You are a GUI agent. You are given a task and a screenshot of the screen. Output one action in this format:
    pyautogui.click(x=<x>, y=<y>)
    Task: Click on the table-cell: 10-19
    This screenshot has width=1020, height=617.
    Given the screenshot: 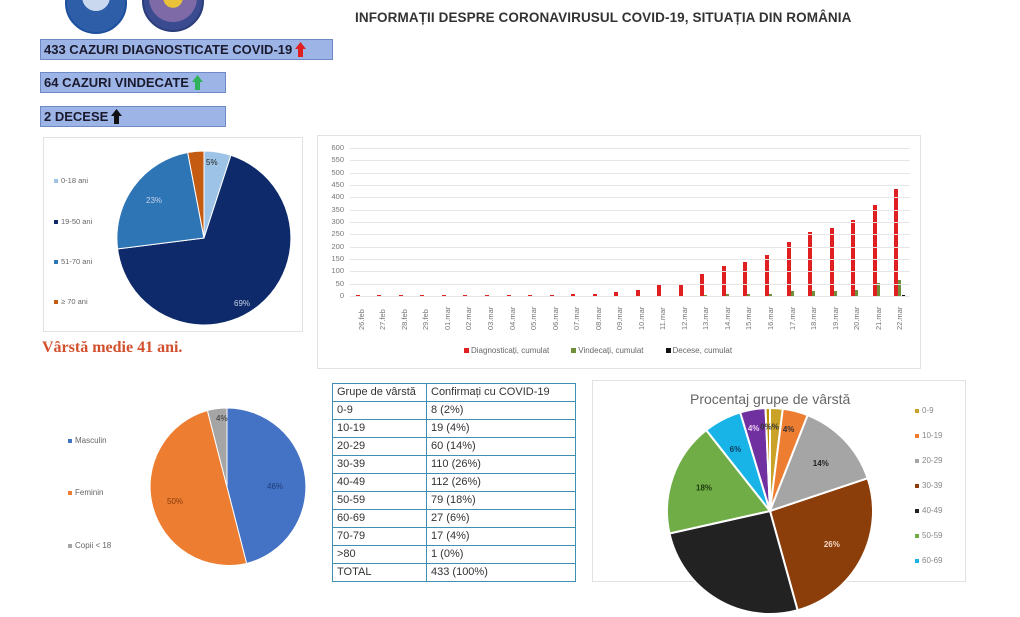 What is the action you would take?
    pyautogui.click(x=379, y=428)
    